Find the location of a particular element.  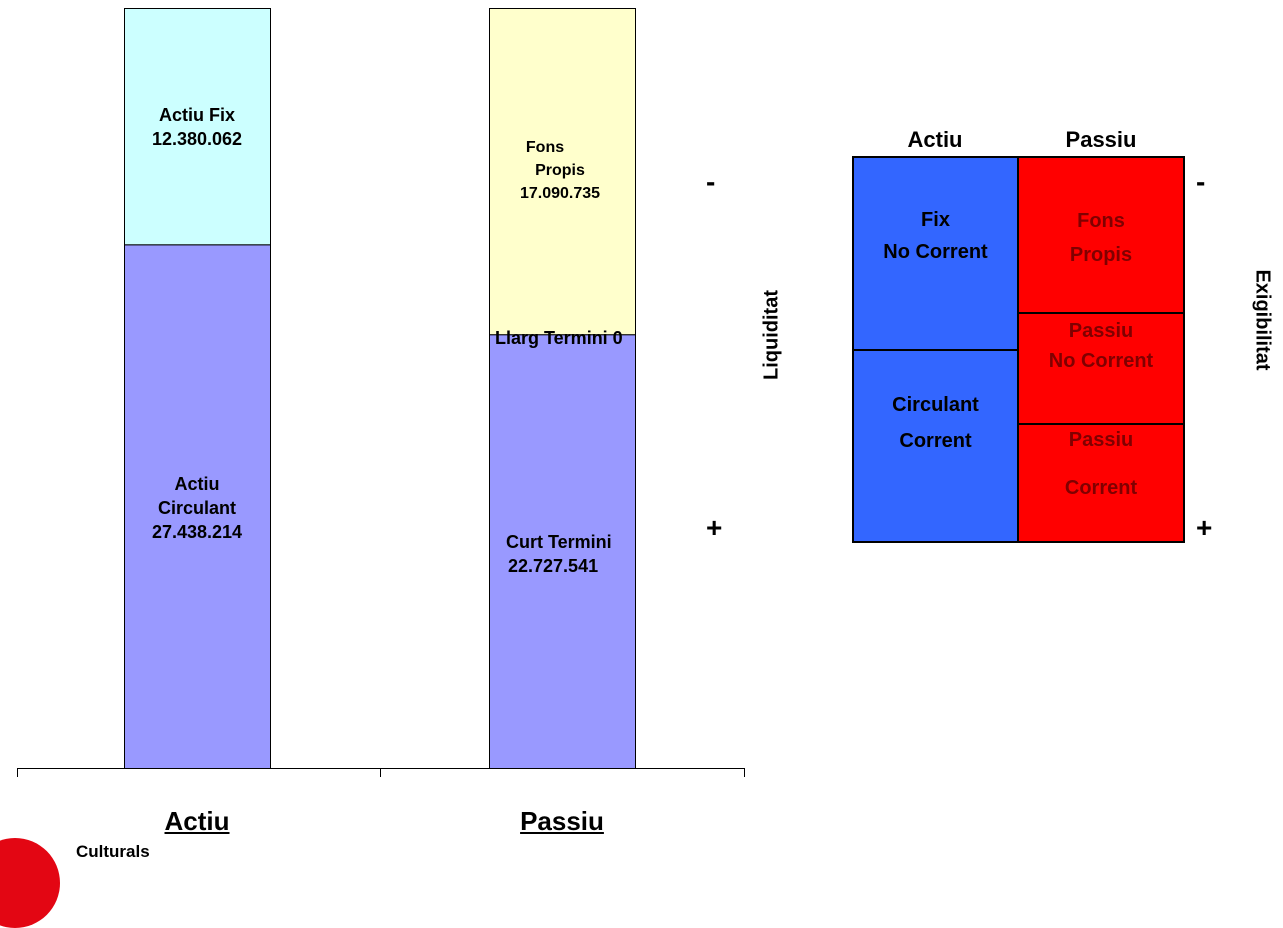

actiu-fix-value: 12.380.062 is located at coordinates (197, 139).